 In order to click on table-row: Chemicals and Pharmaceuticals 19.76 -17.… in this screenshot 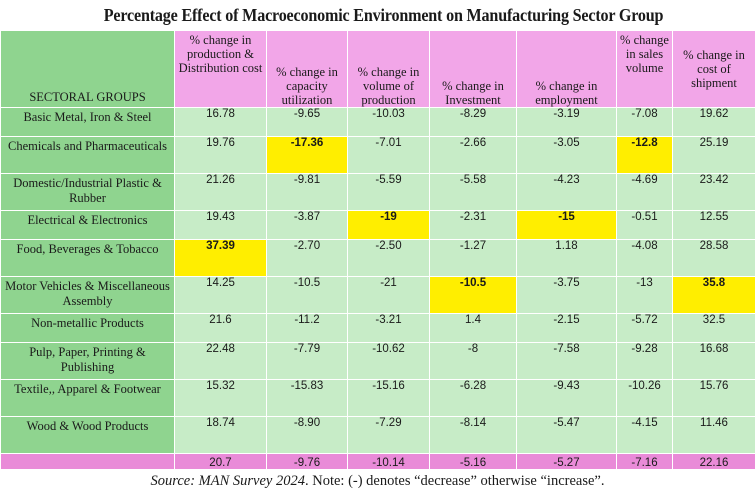, I will do `click(377, 155)`.